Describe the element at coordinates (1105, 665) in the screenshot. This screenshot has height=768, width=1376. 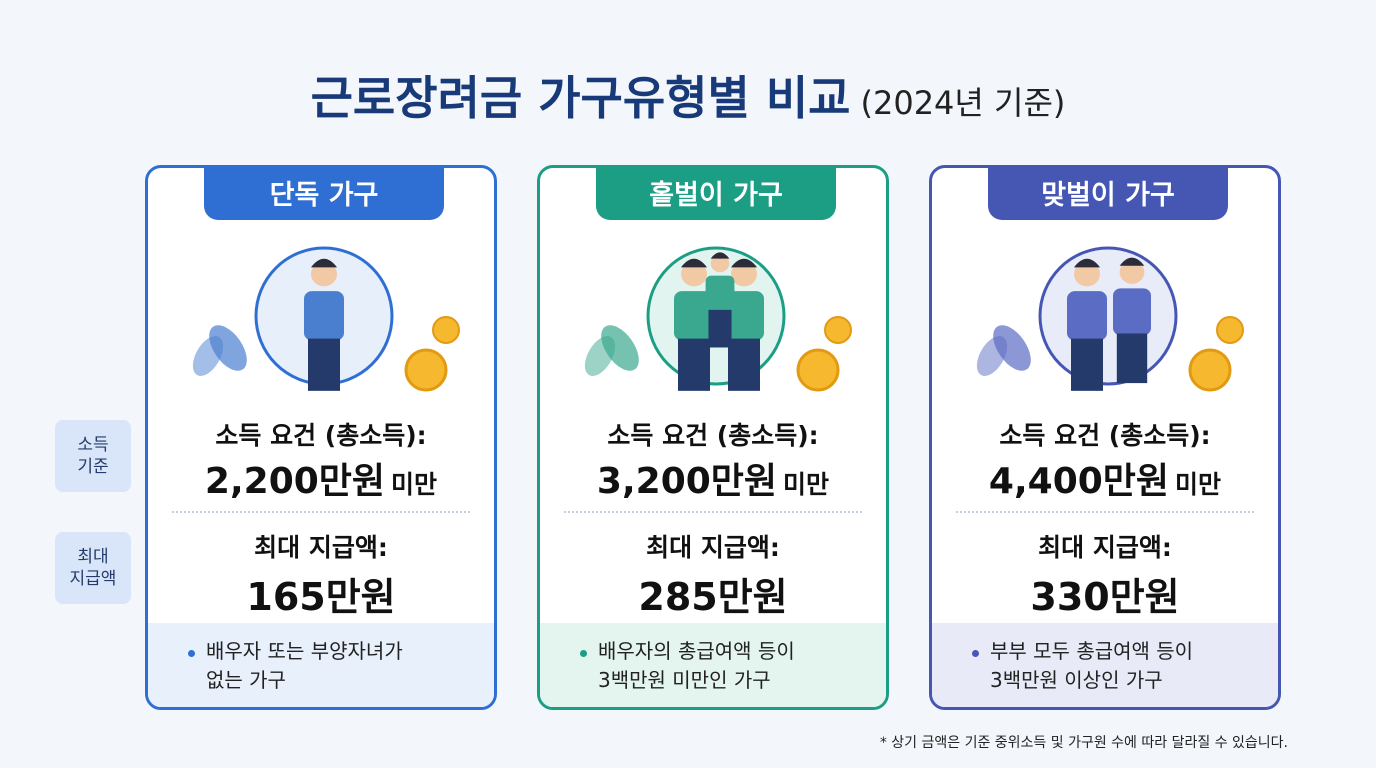
I see `note: 부부 모두 총급여액 등이 3백만원 이상인 가구` at that location.